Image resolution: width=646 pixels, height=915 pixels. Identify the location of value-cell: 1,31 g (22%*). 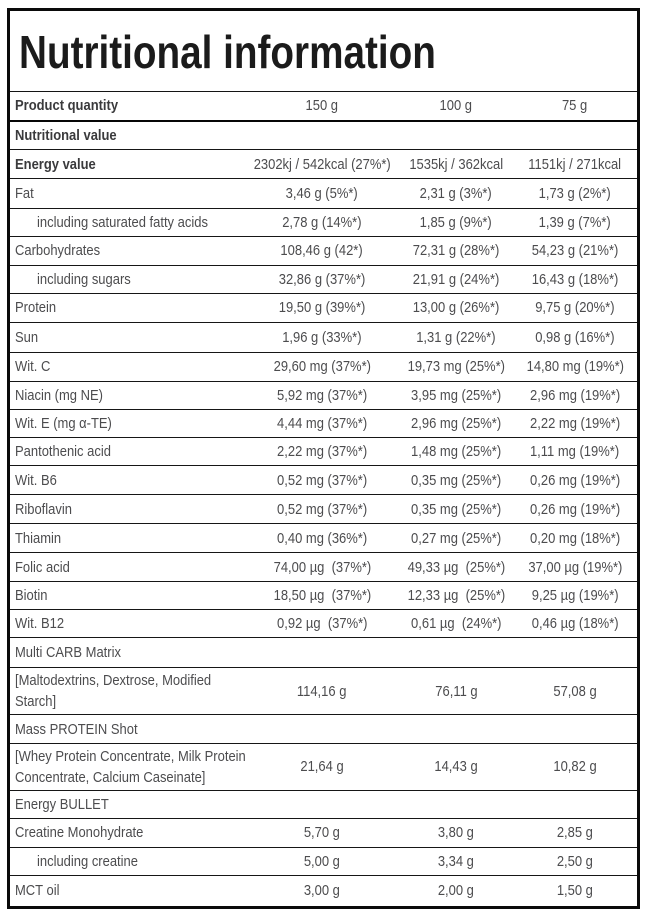
(456, 337).